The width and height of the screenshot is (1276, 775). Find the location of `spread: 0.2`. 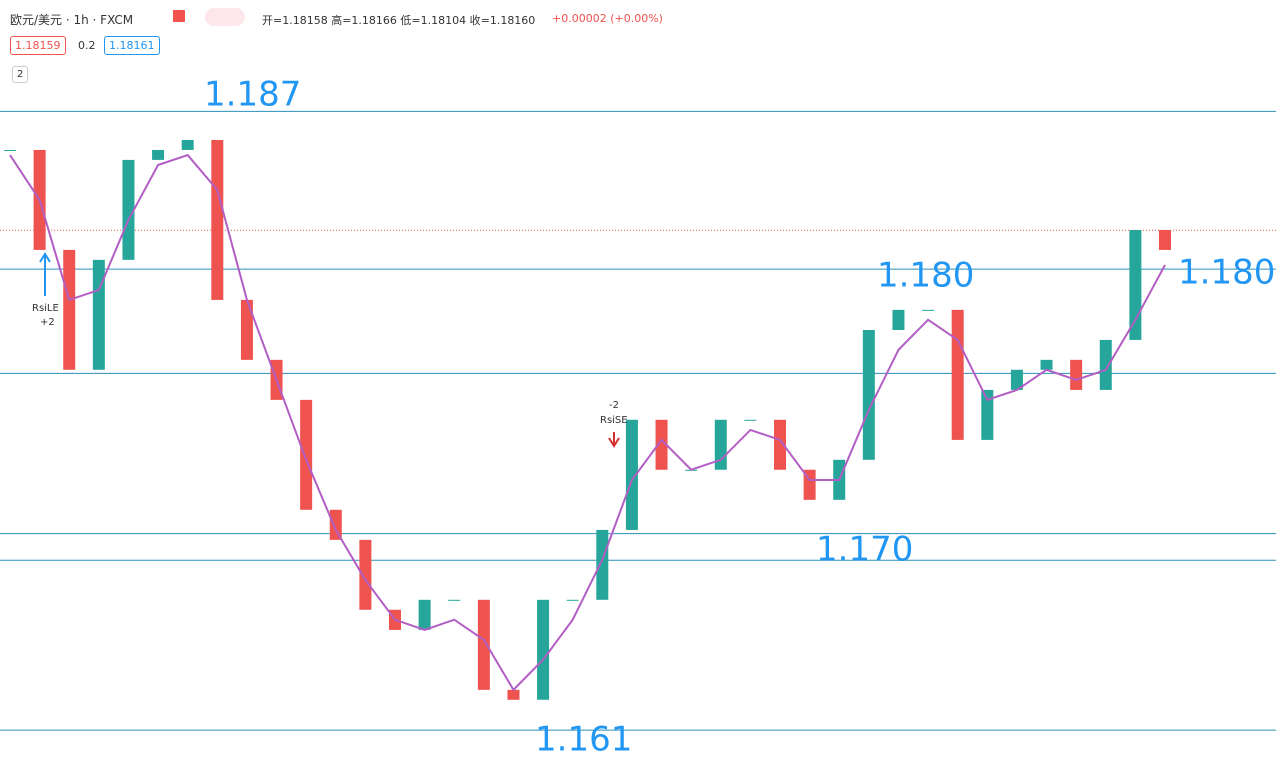

spread: 0.2 is located at coordinates (87, 45).